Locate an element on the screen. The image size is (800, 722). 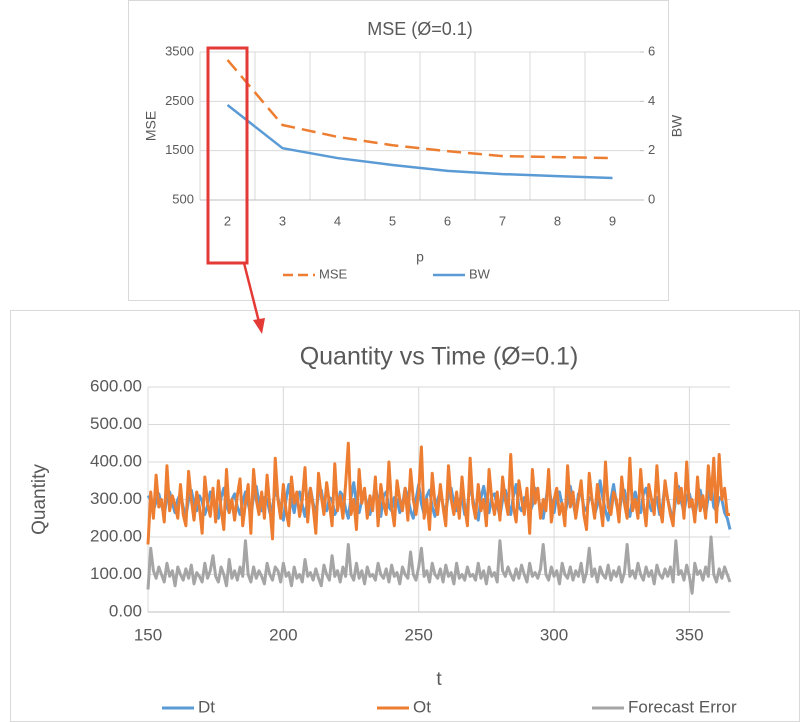
y-tick-label: 0.00 is located at coordinates (125, 610).